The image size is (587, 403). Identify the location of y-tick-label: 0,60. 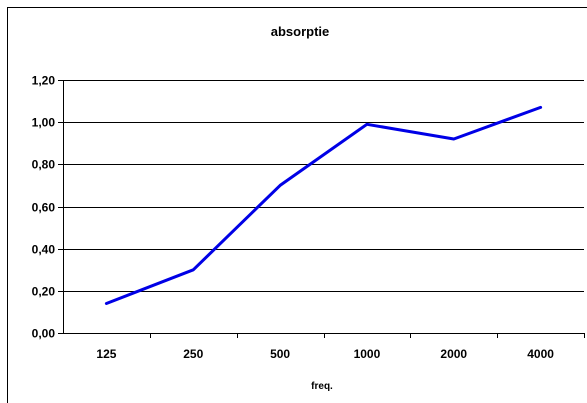
(44, 208).